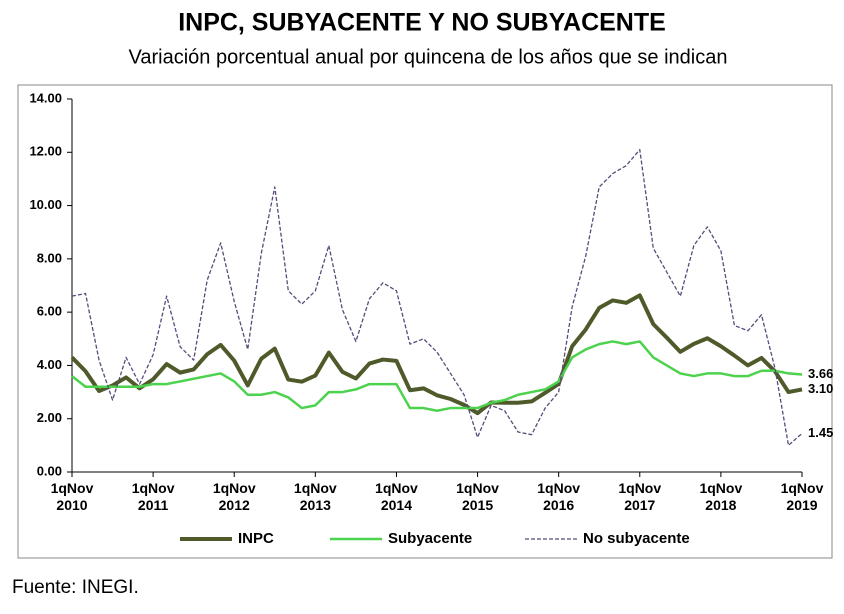 This screenshot has width=844, height=614. I want to click on x-tick-label: 1qNov 2018, so click(721, 496).